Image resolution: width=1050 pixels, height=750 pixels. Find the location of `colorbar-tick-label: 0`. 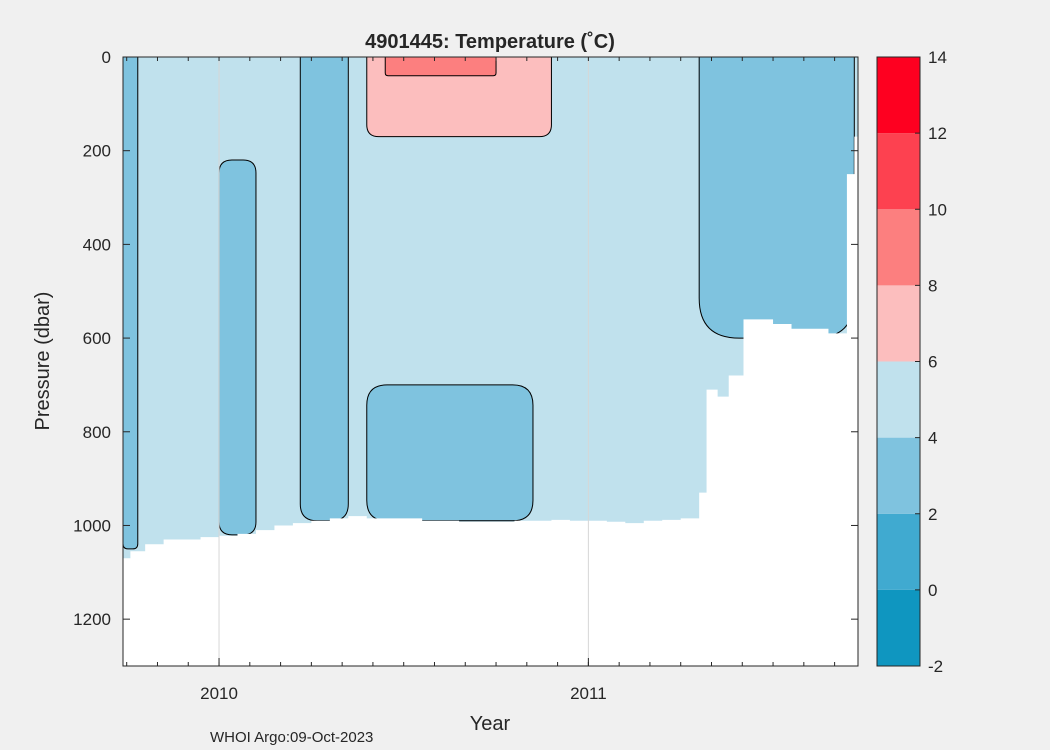

colorbar-tick-label: 0 is located at coordinates (932, 590).